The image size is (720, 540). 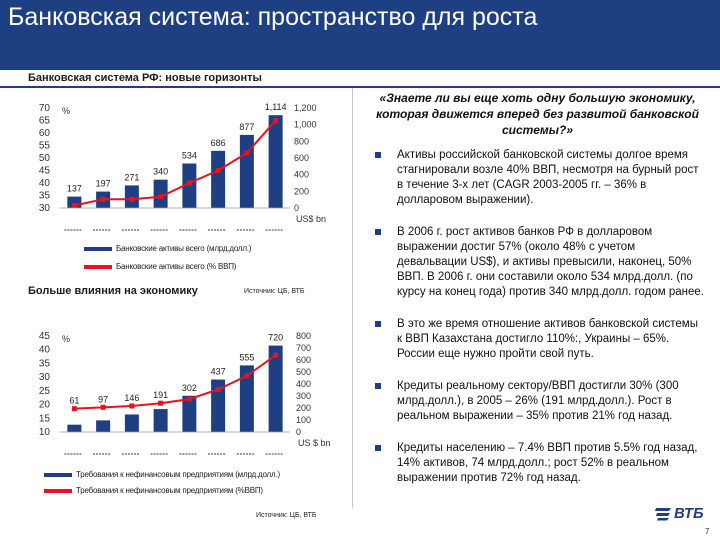 I want to click on data-label: 877, so click(x=246, y=127).